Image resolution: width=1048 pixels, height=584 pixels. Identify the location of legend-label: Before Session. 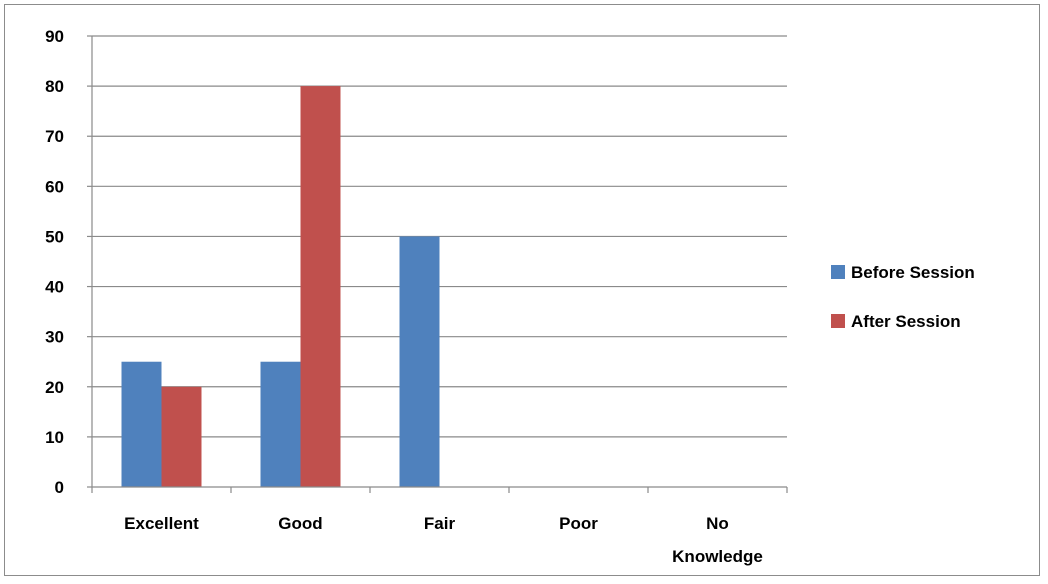
(913, 272).